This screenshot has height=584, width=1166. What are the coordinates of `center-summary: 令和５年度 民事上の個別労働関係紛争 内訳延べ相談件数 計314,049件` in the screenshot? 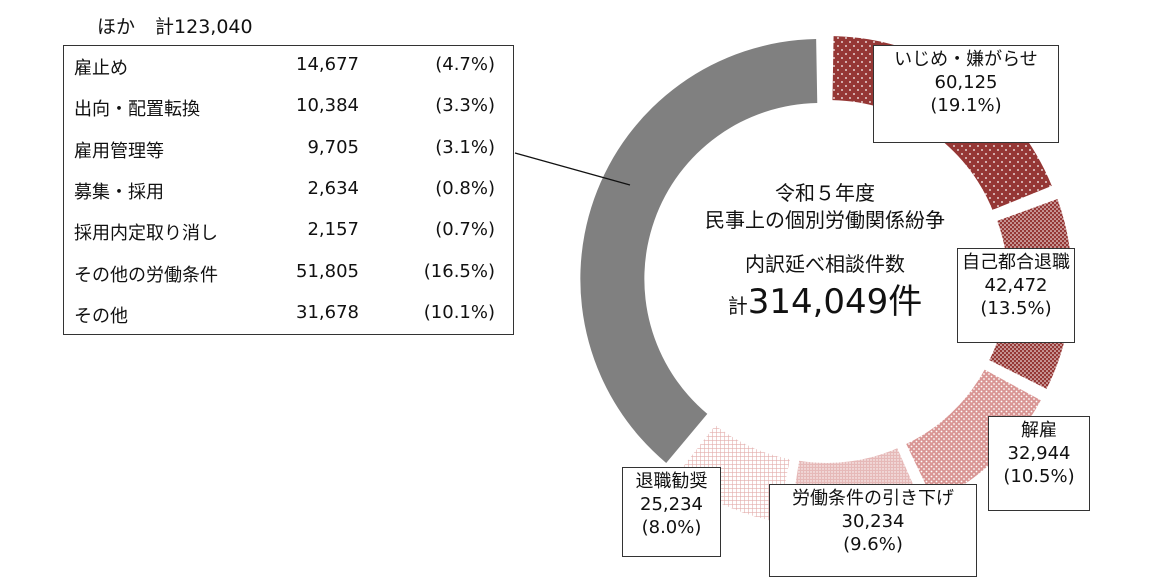 It's located at (825, 253).